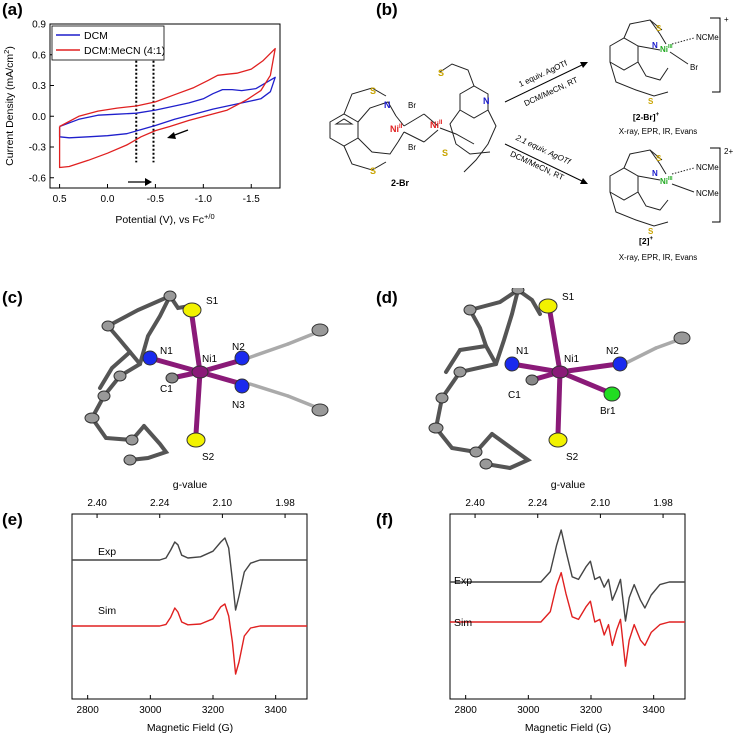 The width and height of the screenshot is (737, 735). I want to click on cv-ylabel: Current Density (mA/cm2), so click(9, 106).